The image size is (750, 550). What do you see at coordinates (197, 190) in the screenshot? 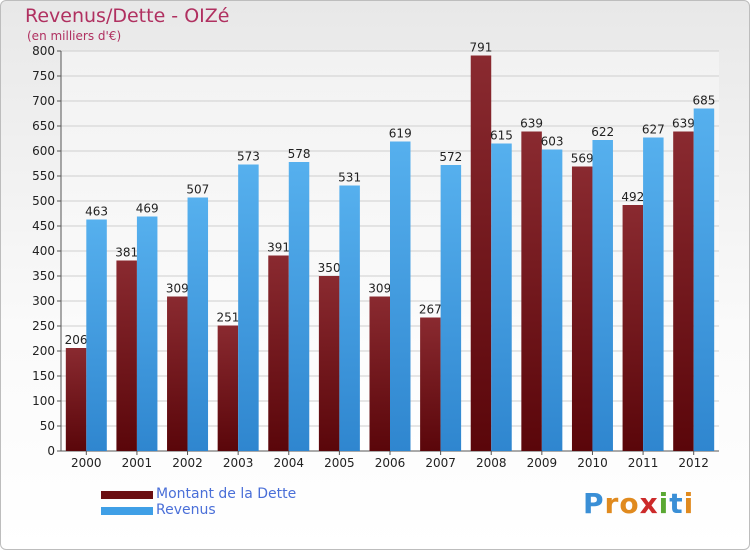
I see `data-label-revenus: 507` at bounding box center [197, 190].